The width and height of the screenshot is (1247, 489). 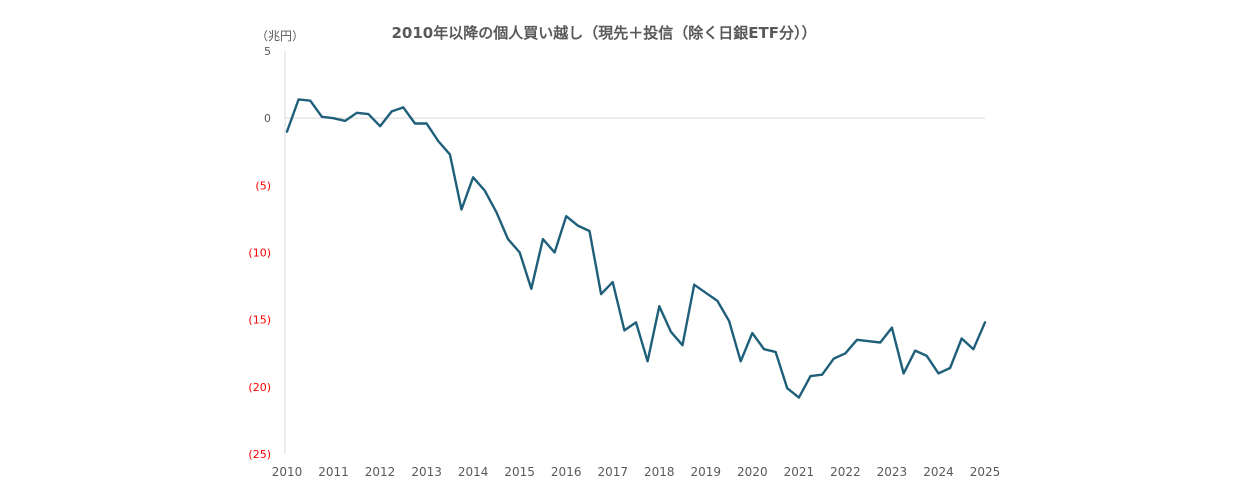 What do you see at coordinates (604, 33) in the screenshot?
I see `chart-title: 2010年以降の個人買い越し（現先＋投信（除く日銀ETF分））` at bounding box center [604, 33].